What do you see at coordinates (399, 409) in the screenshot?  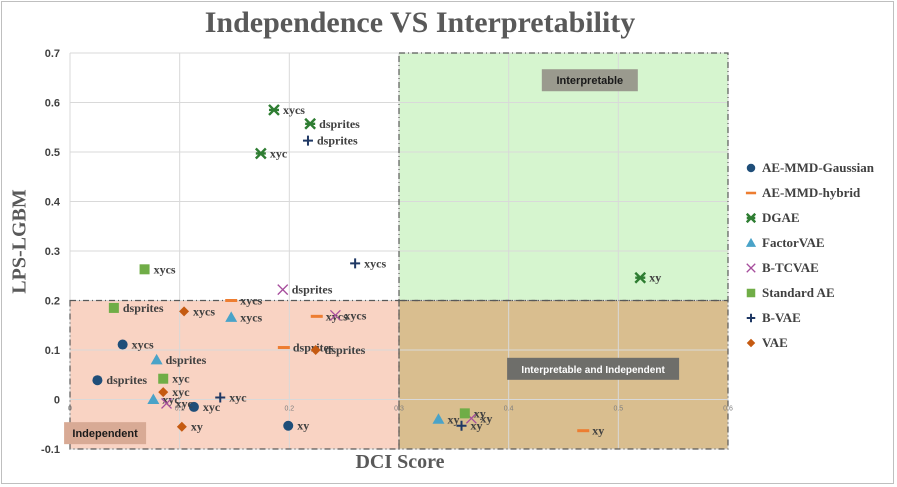 I see `x-tick-label: 0.3` at bounding box center [399, 409].